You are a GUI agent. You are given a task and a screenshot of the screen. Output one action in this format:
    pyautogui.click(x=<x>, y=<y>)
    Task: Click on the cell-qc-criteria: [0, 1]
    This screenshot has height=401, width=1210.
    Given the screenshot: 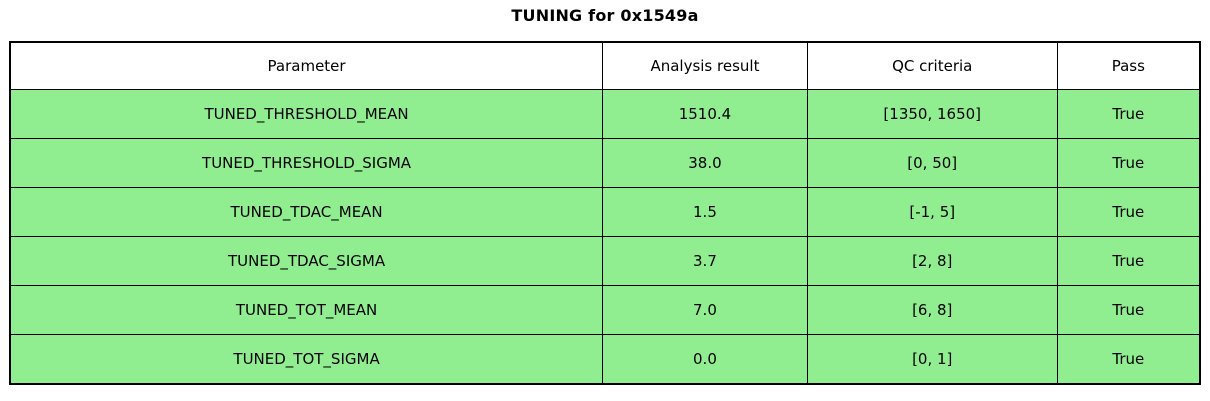 What is the action you would take?
    pyautogui.click(x=932, y=359)
    